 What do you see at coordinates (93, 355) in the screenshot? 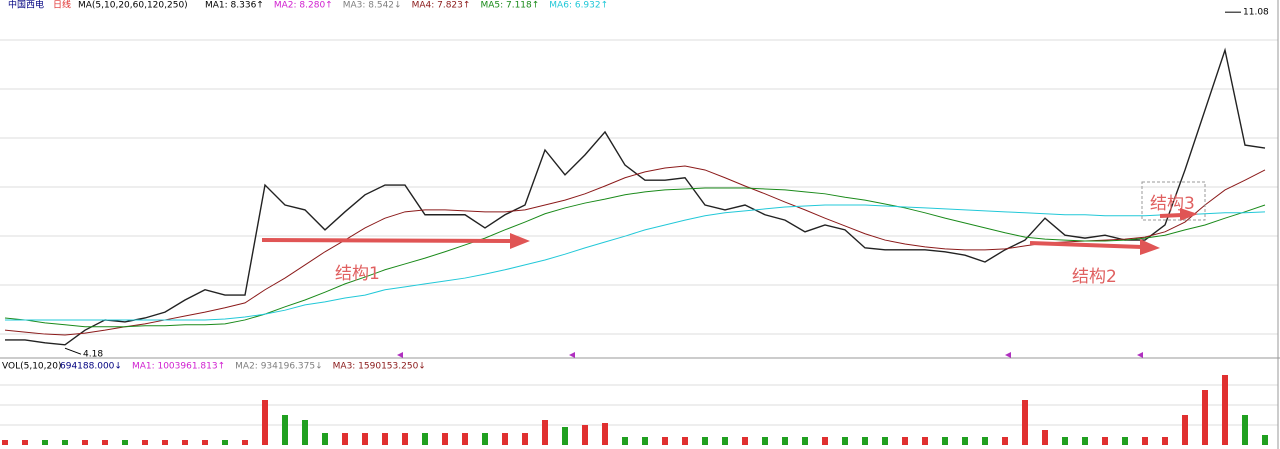
I see `low-label: 4.18` at bounding box center [93, 355].